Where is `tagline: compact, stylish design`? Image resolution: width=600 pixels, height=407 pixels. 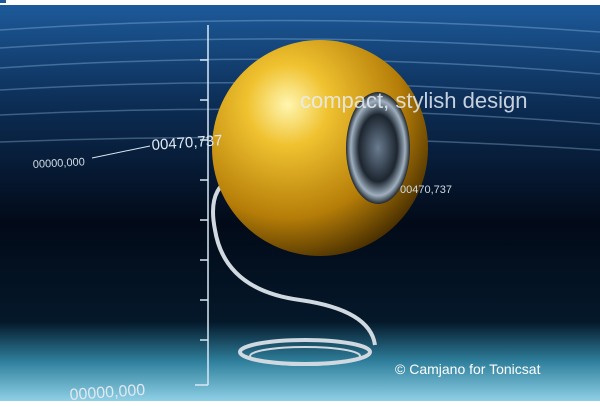
tagline: compact, stylish design is located at coordinates (413, 100).